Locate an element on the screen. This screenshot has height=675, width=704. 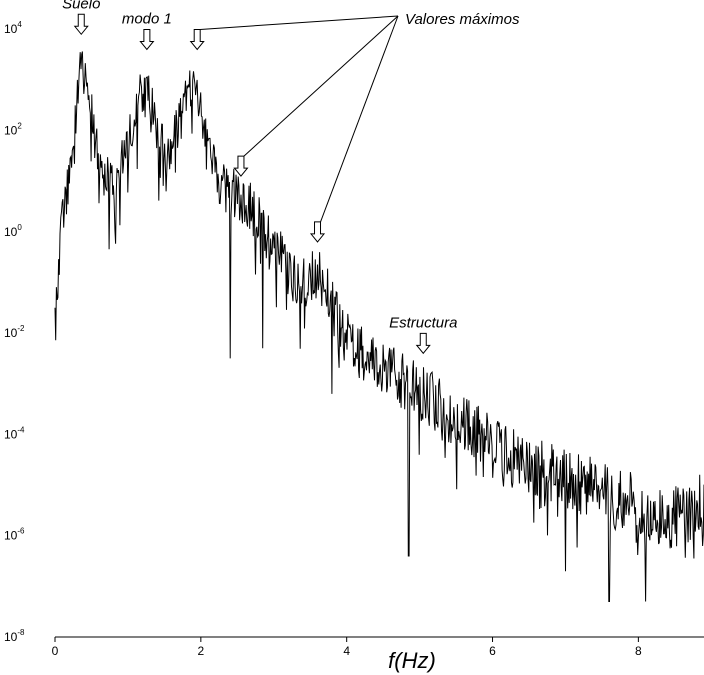
y-tick-label: 10⁴ is located at coordinates (13, 28).